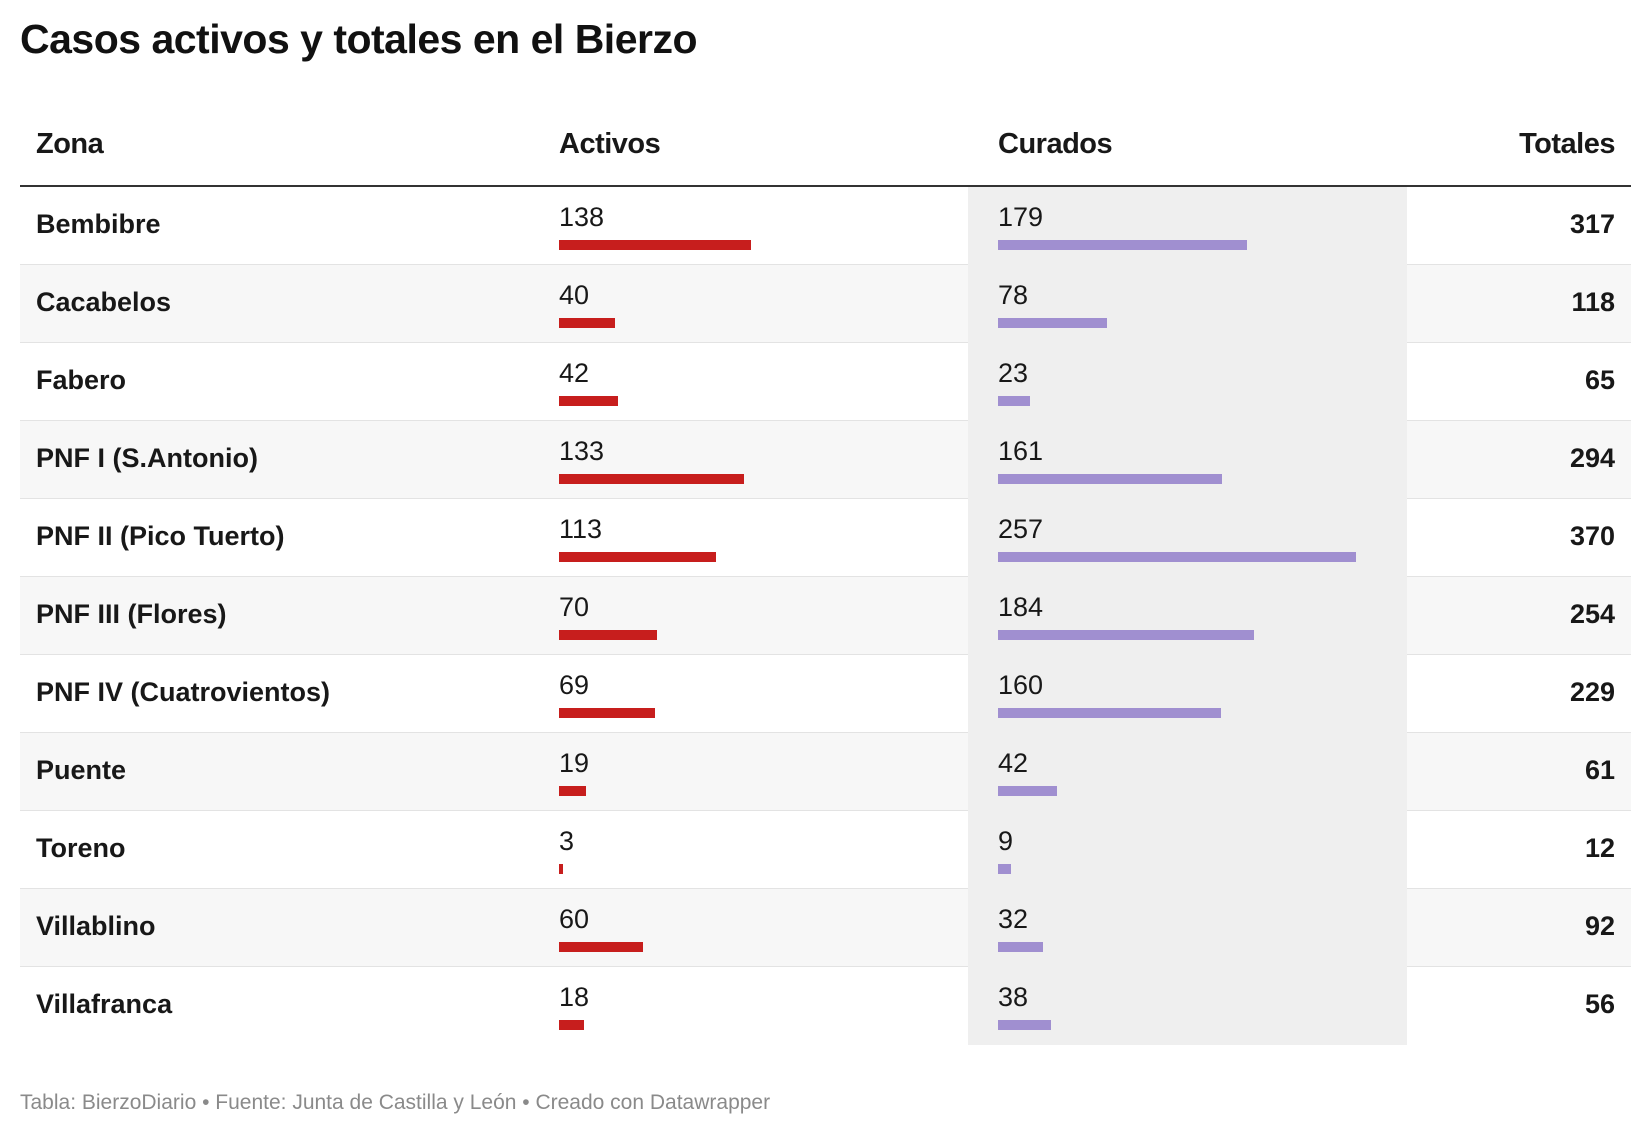  What do you see at coordinates (754, 851) in the screenshot?
I see `activos-cell: 3` at bounding box center [754, 851].